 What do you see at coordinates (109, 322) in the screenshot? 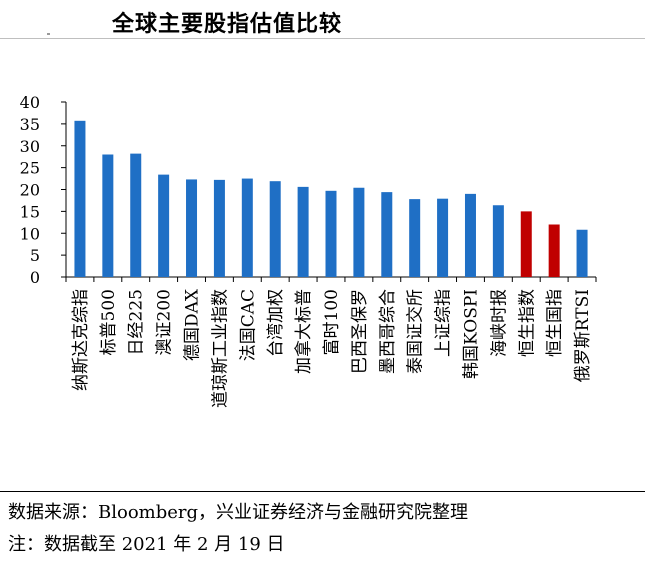
I see `category-label-1: 标普500` at bounding box center [109, 322].